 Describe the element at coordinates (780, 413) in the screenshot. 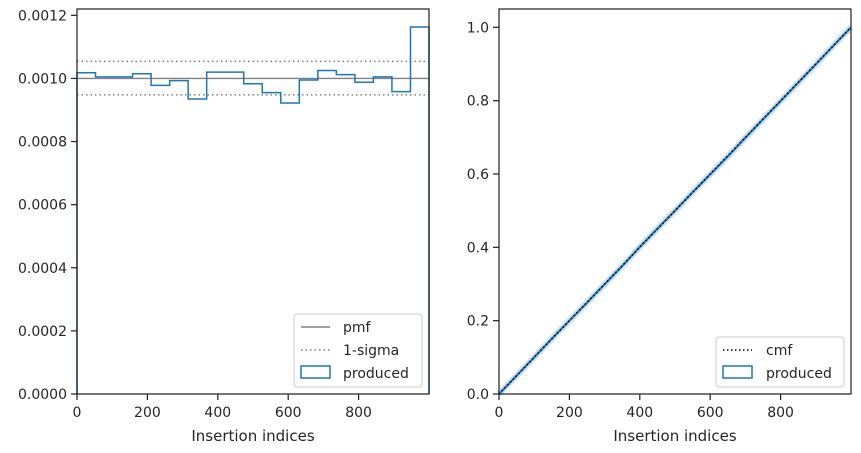

I see `cmf-xtick-label: 800` at that location.